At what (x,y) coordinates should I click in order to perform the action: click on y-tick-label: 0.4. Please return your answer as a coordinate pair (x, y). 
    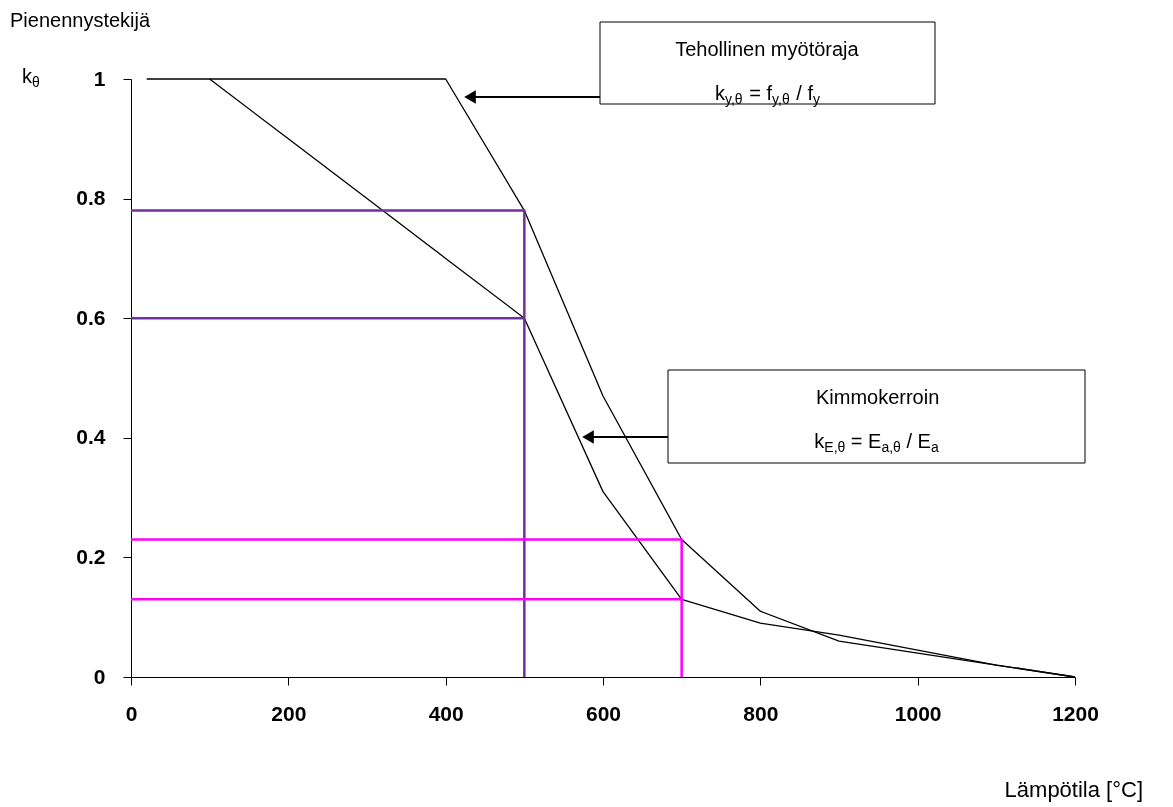
    Looking at the image, I should click on (91, 437).